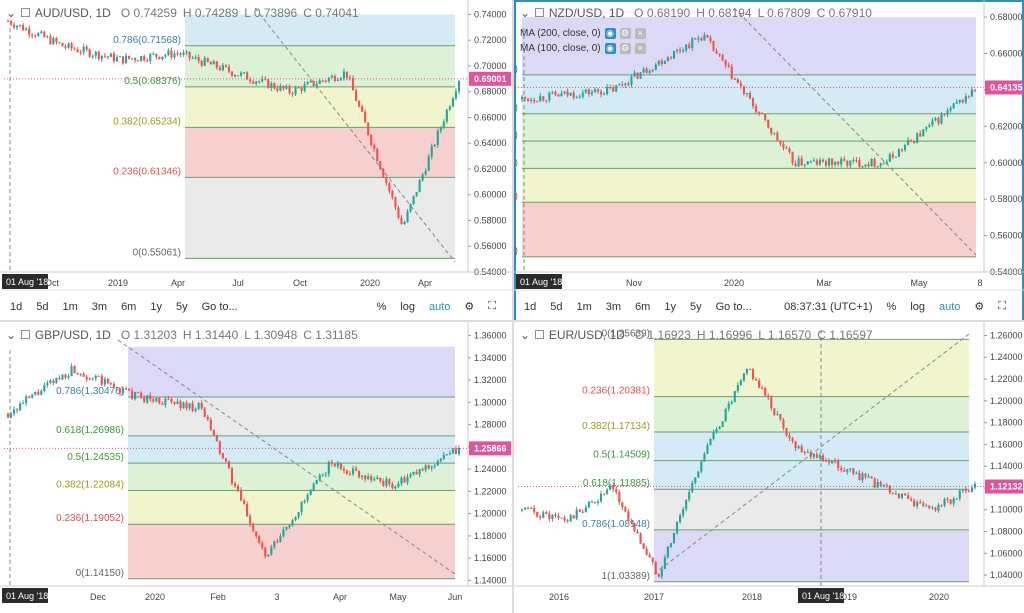 Image resolution: width=1024 pixels, height=613 pixels. Describe the element at coordinates (490, 580) in the screenshot. I see `y-tick-label: 1.14000` at that location.